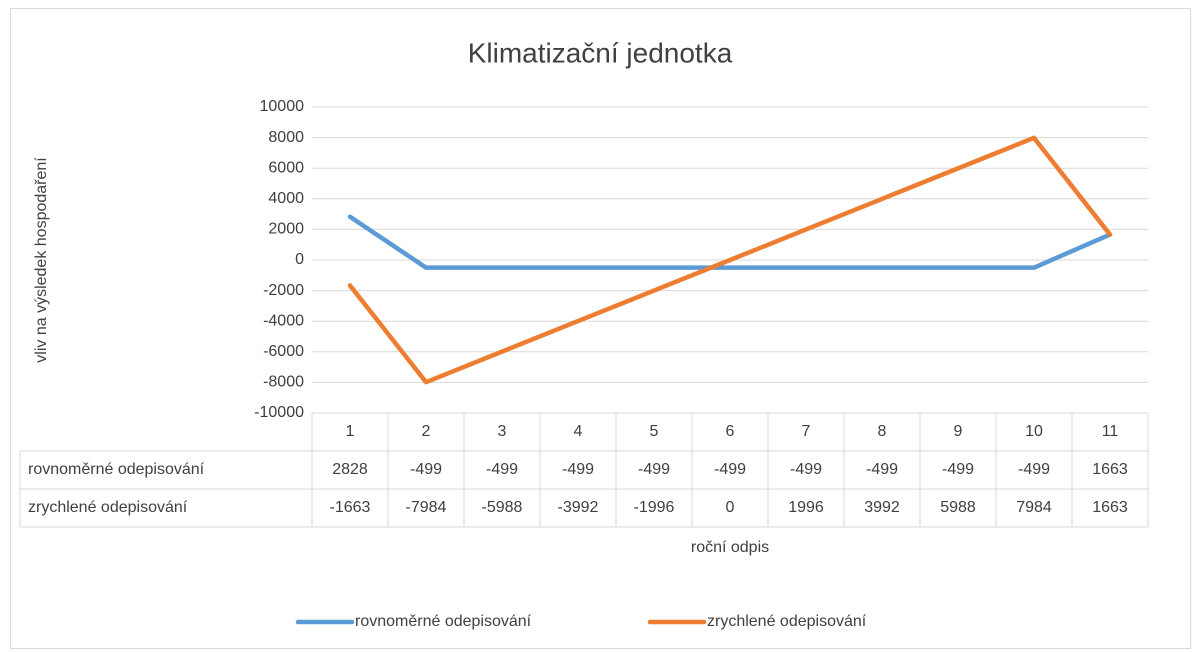  I want to click on table-cell: 7984, so click(1034, 507).